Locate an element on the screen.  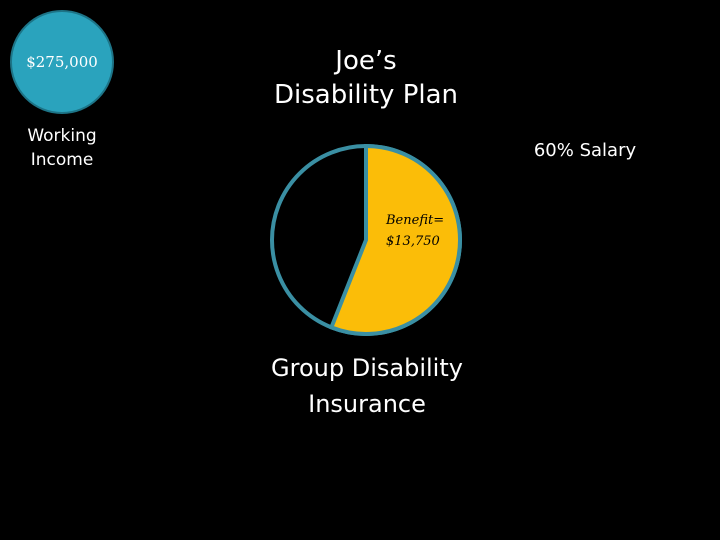
pie-benefit-slice is located at coordinates (395, 240).